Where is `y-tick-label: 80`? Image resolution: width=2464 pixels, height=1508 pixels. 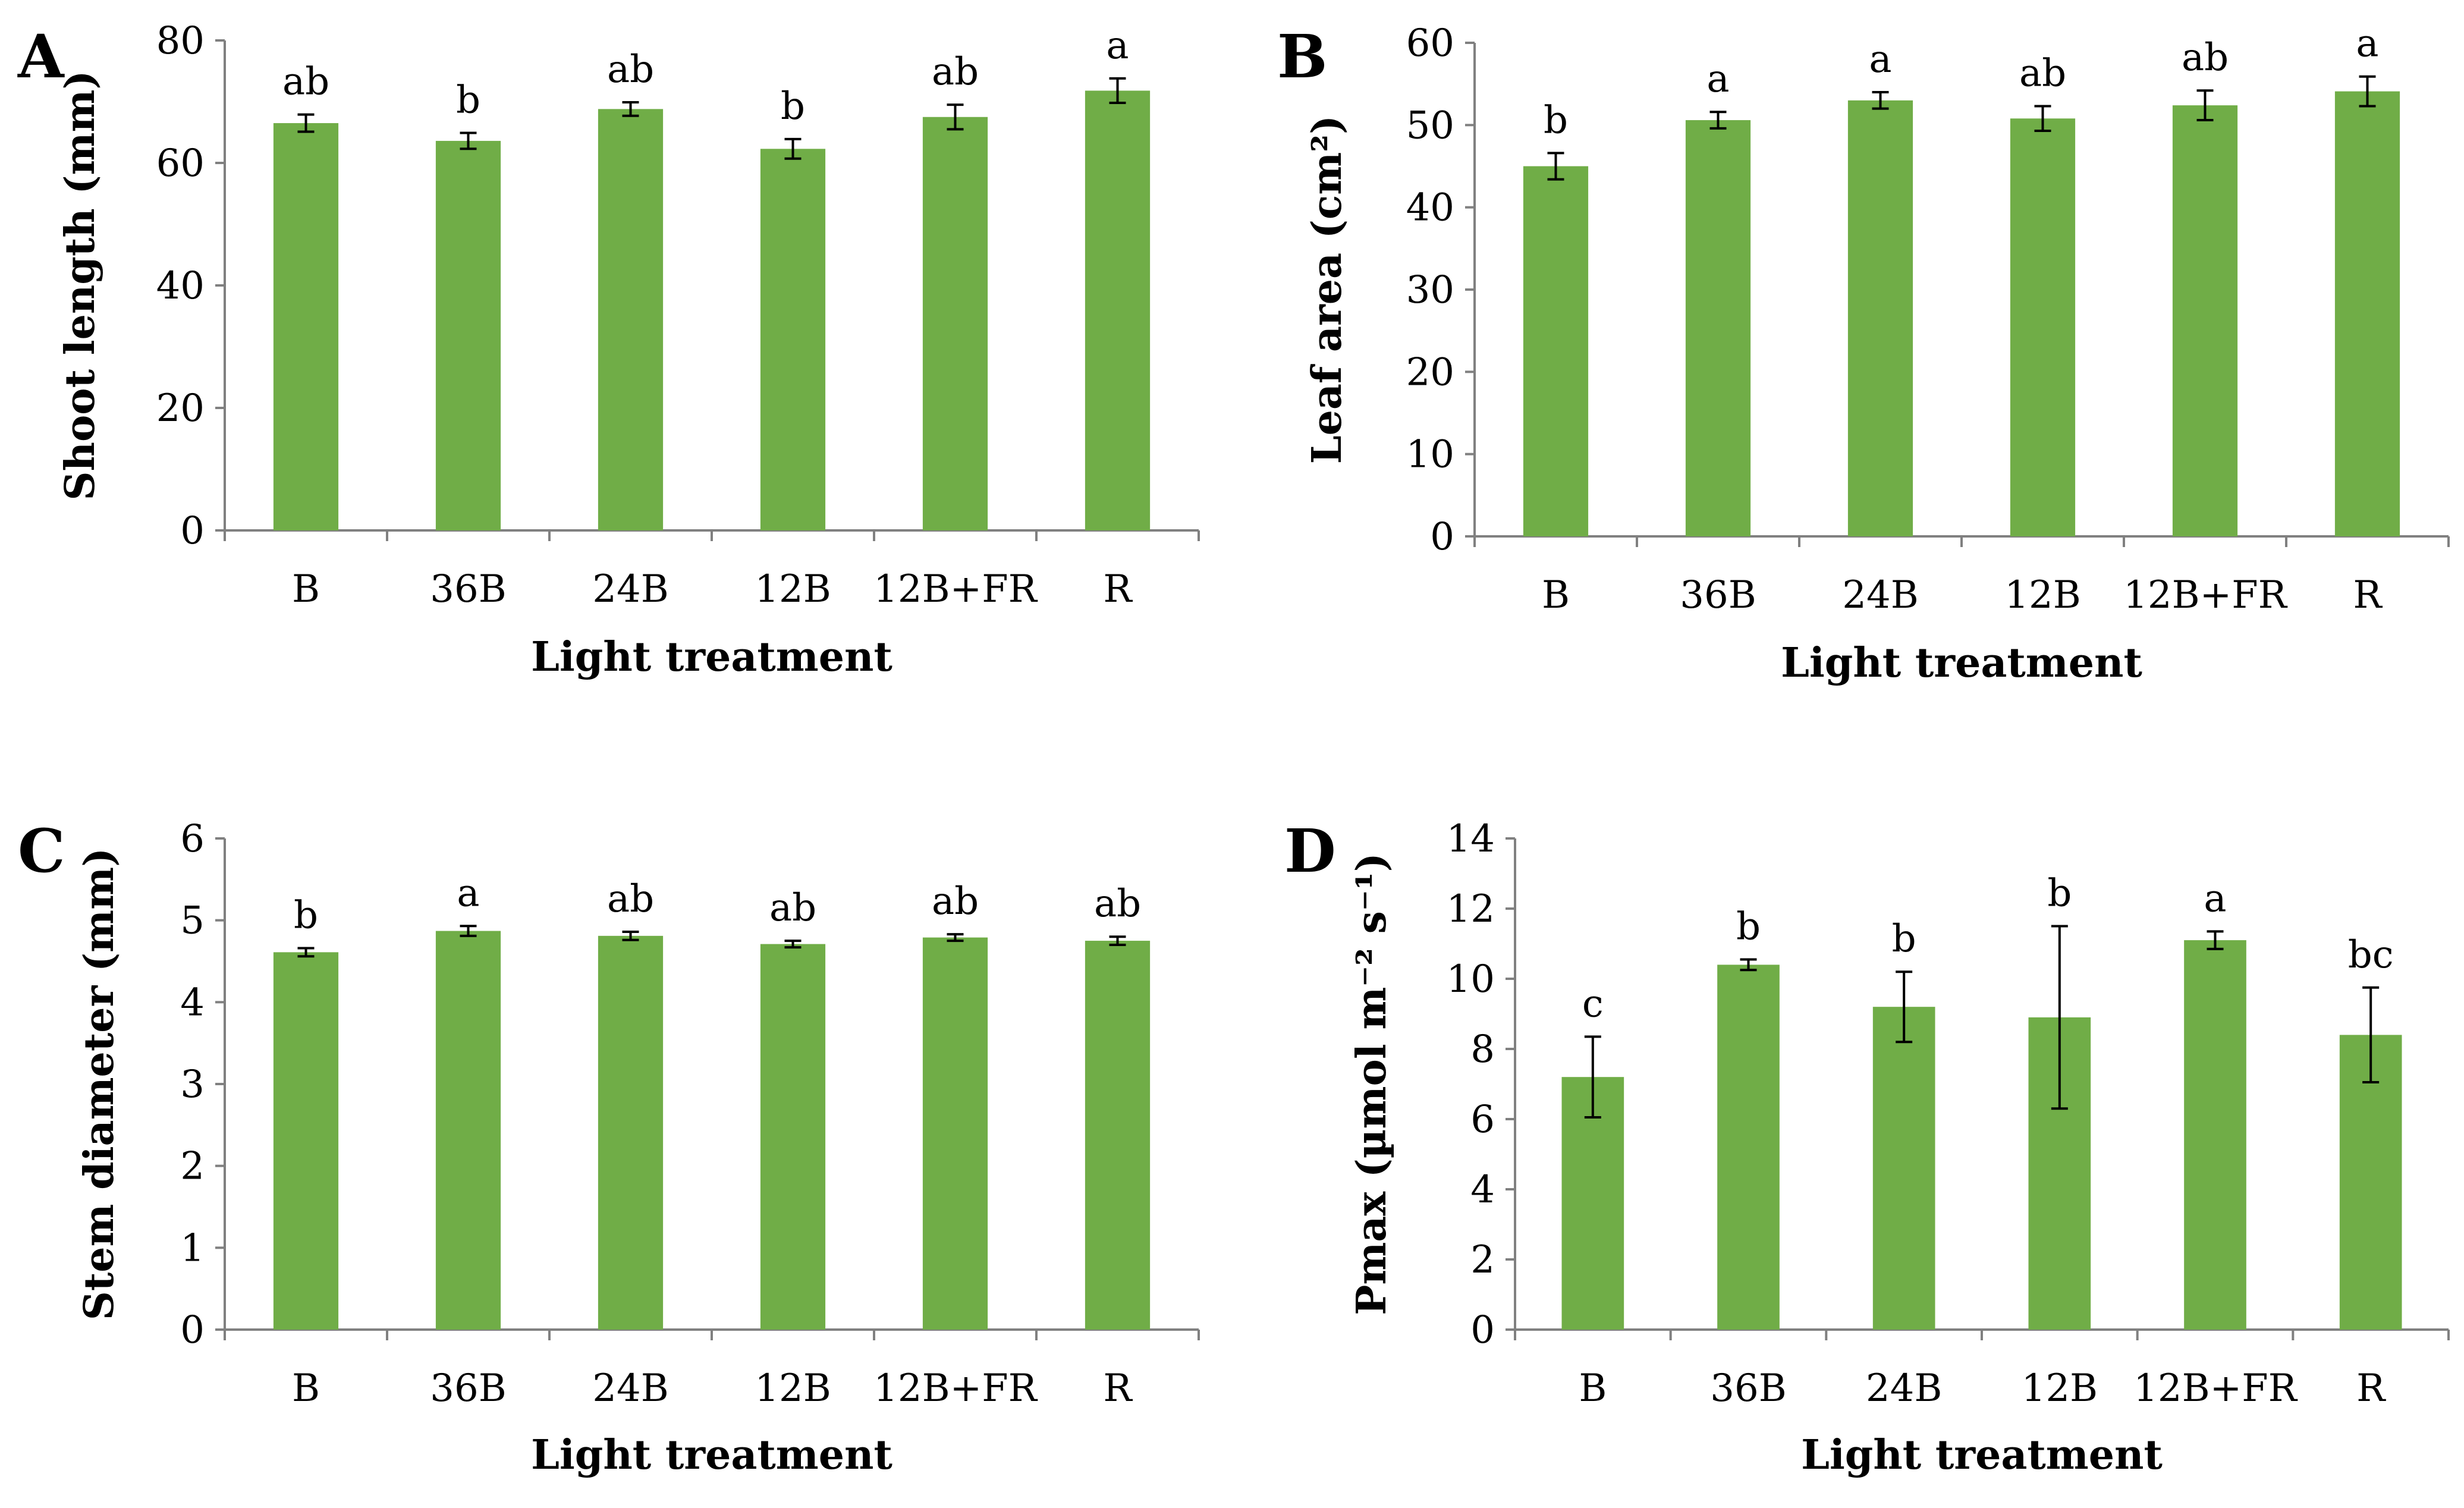
y-tick-label: 80 is located at coordinates (180, 41).